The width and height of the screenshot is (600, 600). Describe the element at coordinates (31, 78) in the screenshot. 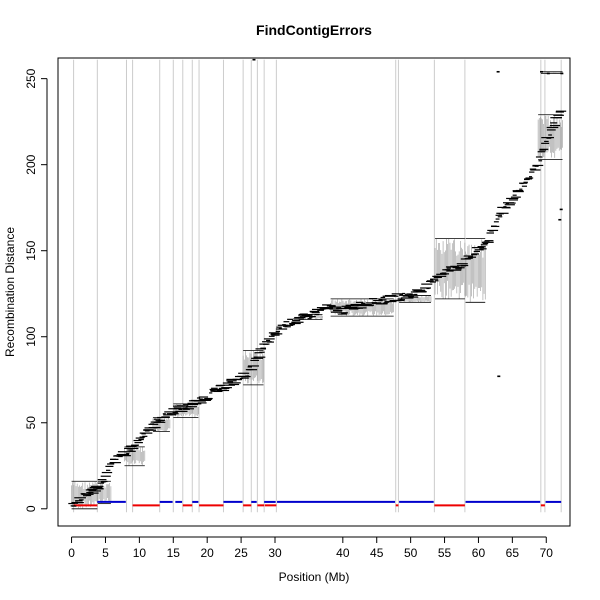

I see `y-tick-label: 250` at that location.